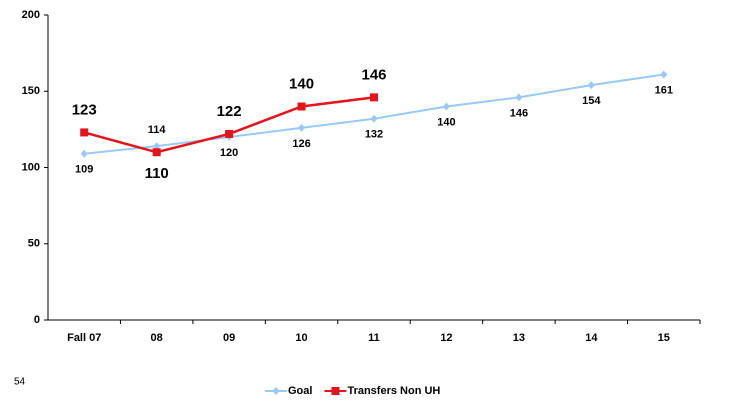 The width and height of the screenshot is (729, 403). Describe the element at coordinates (84, 109) in the screenshot. I see `data-label: 123` at that location.